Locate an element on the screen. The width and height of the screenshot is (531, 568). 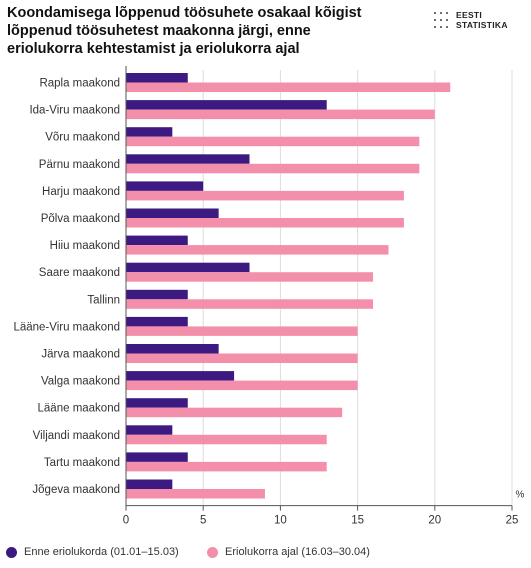
x-tick-label: 25 is located at coordinates (512, 521).